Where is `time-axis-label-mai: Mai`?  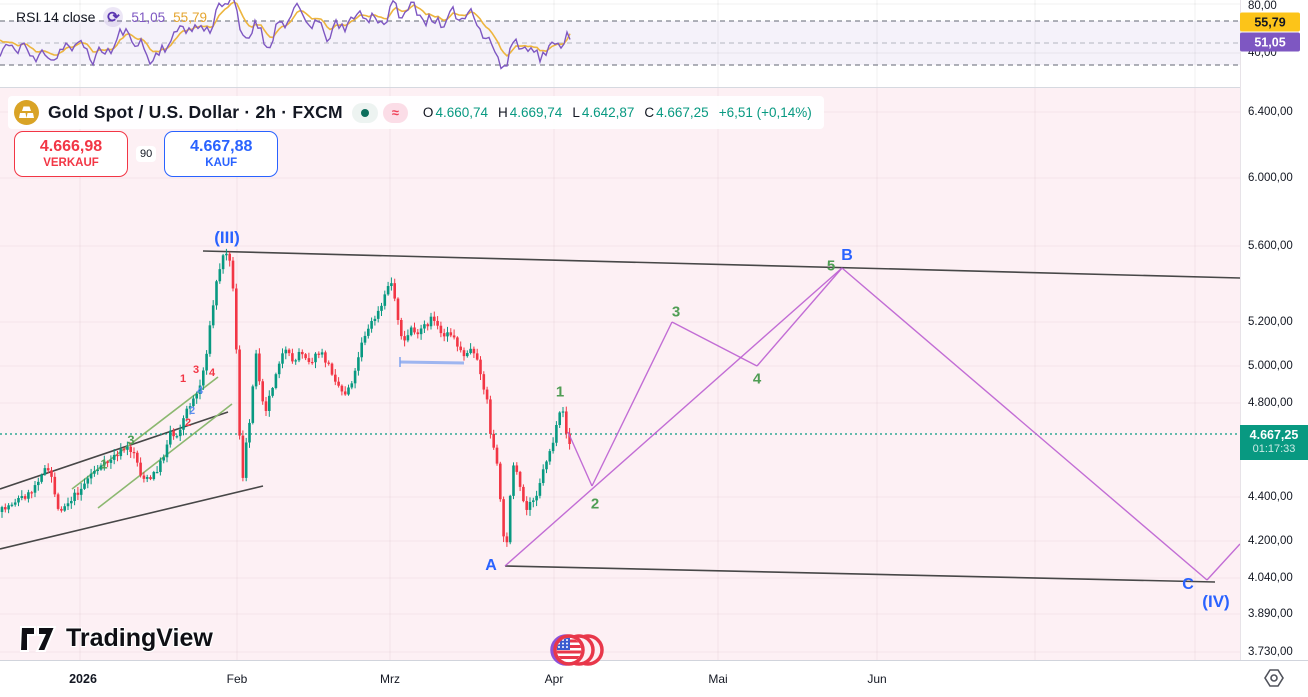
time-axis-label-mai: Mai is located at coordinates (718, 679).